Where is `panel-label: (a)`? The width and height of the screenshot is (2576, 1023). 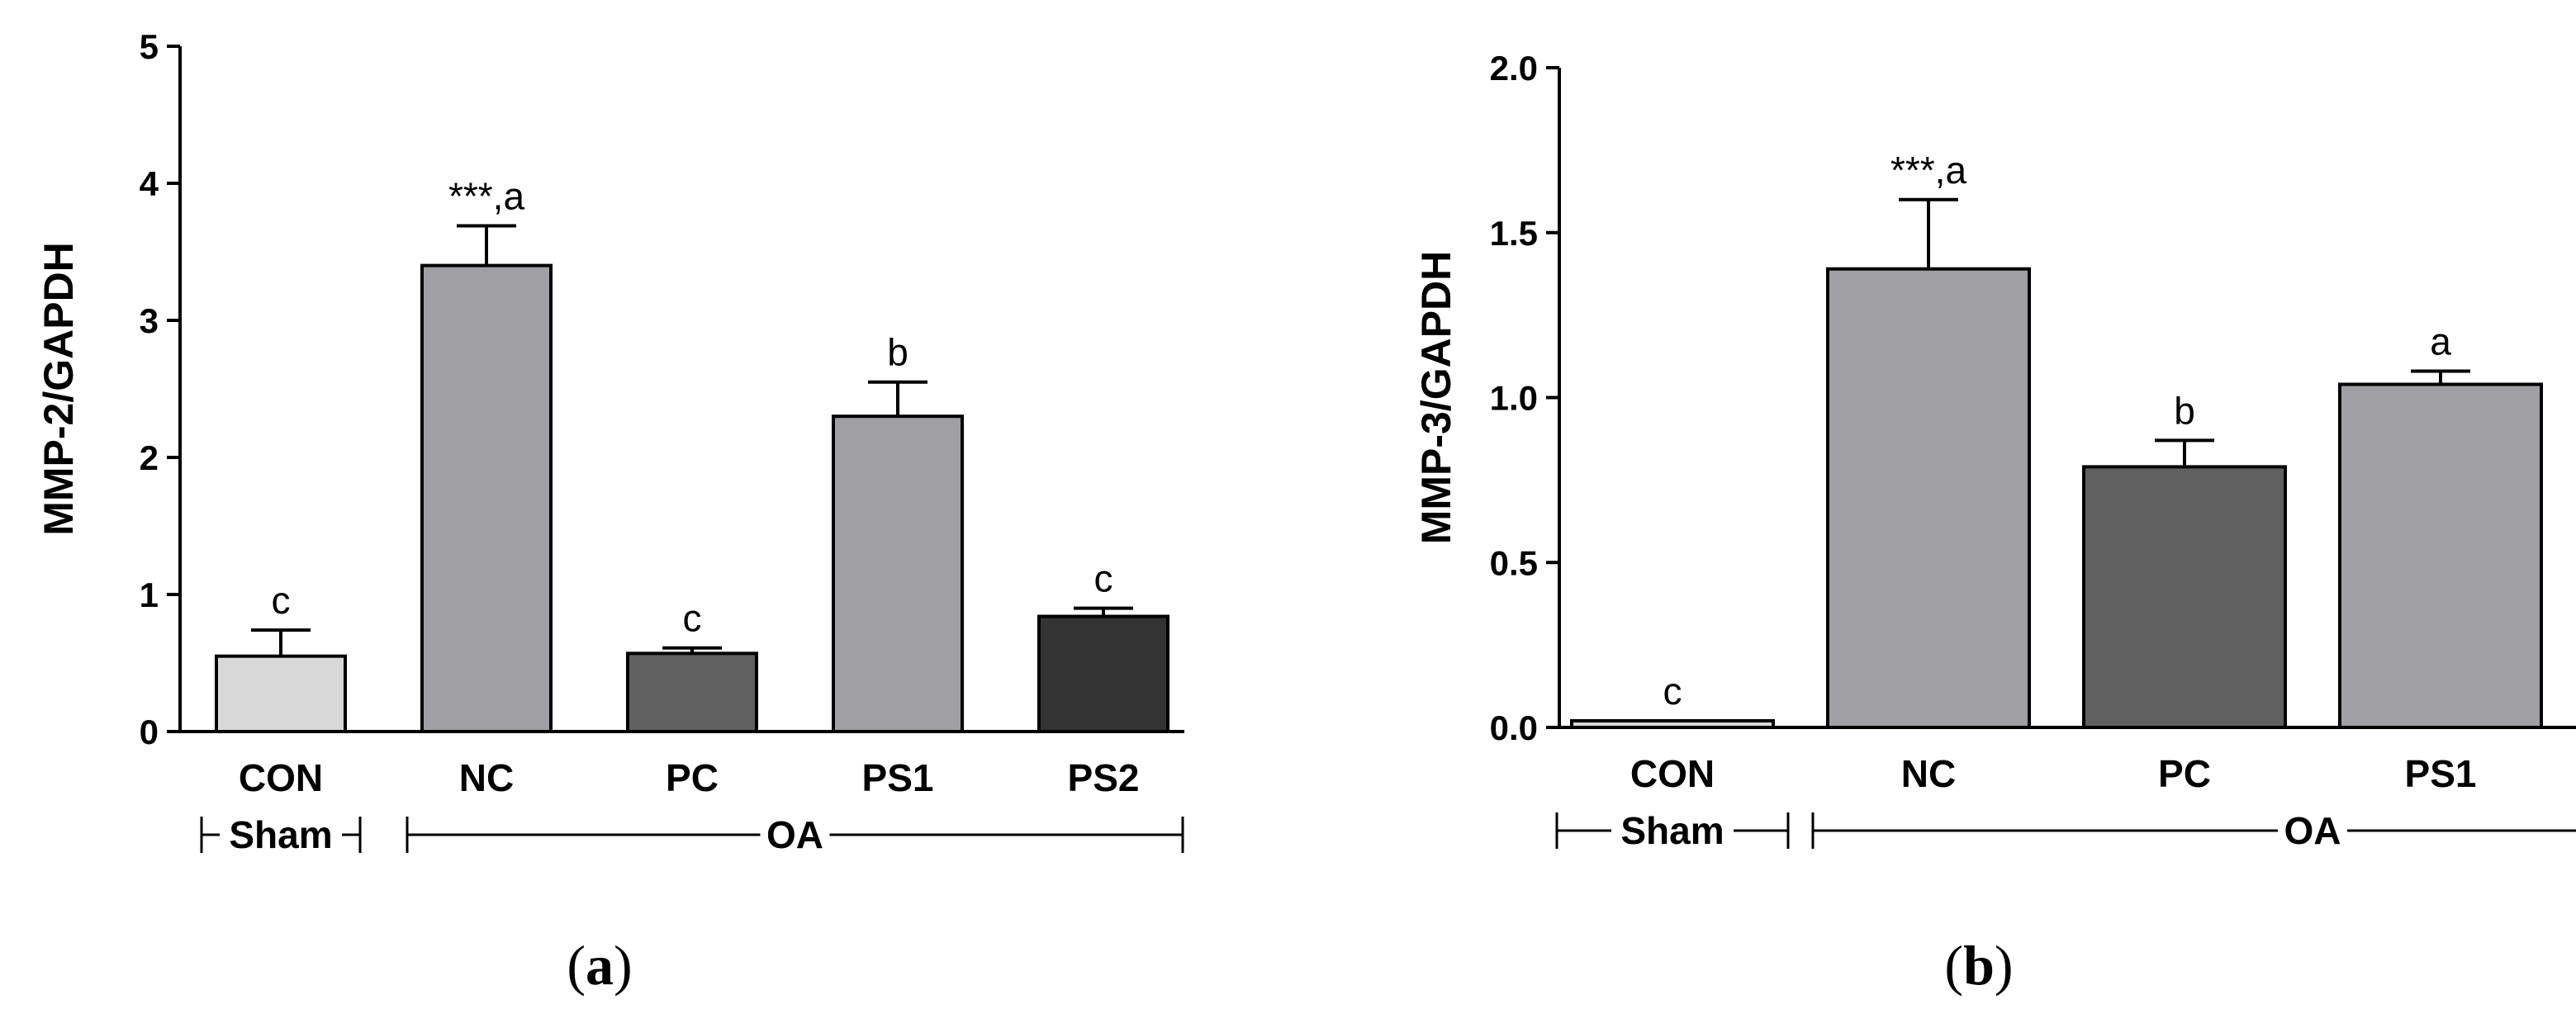 panel-label: (a) is located at coordinates (599, 965).